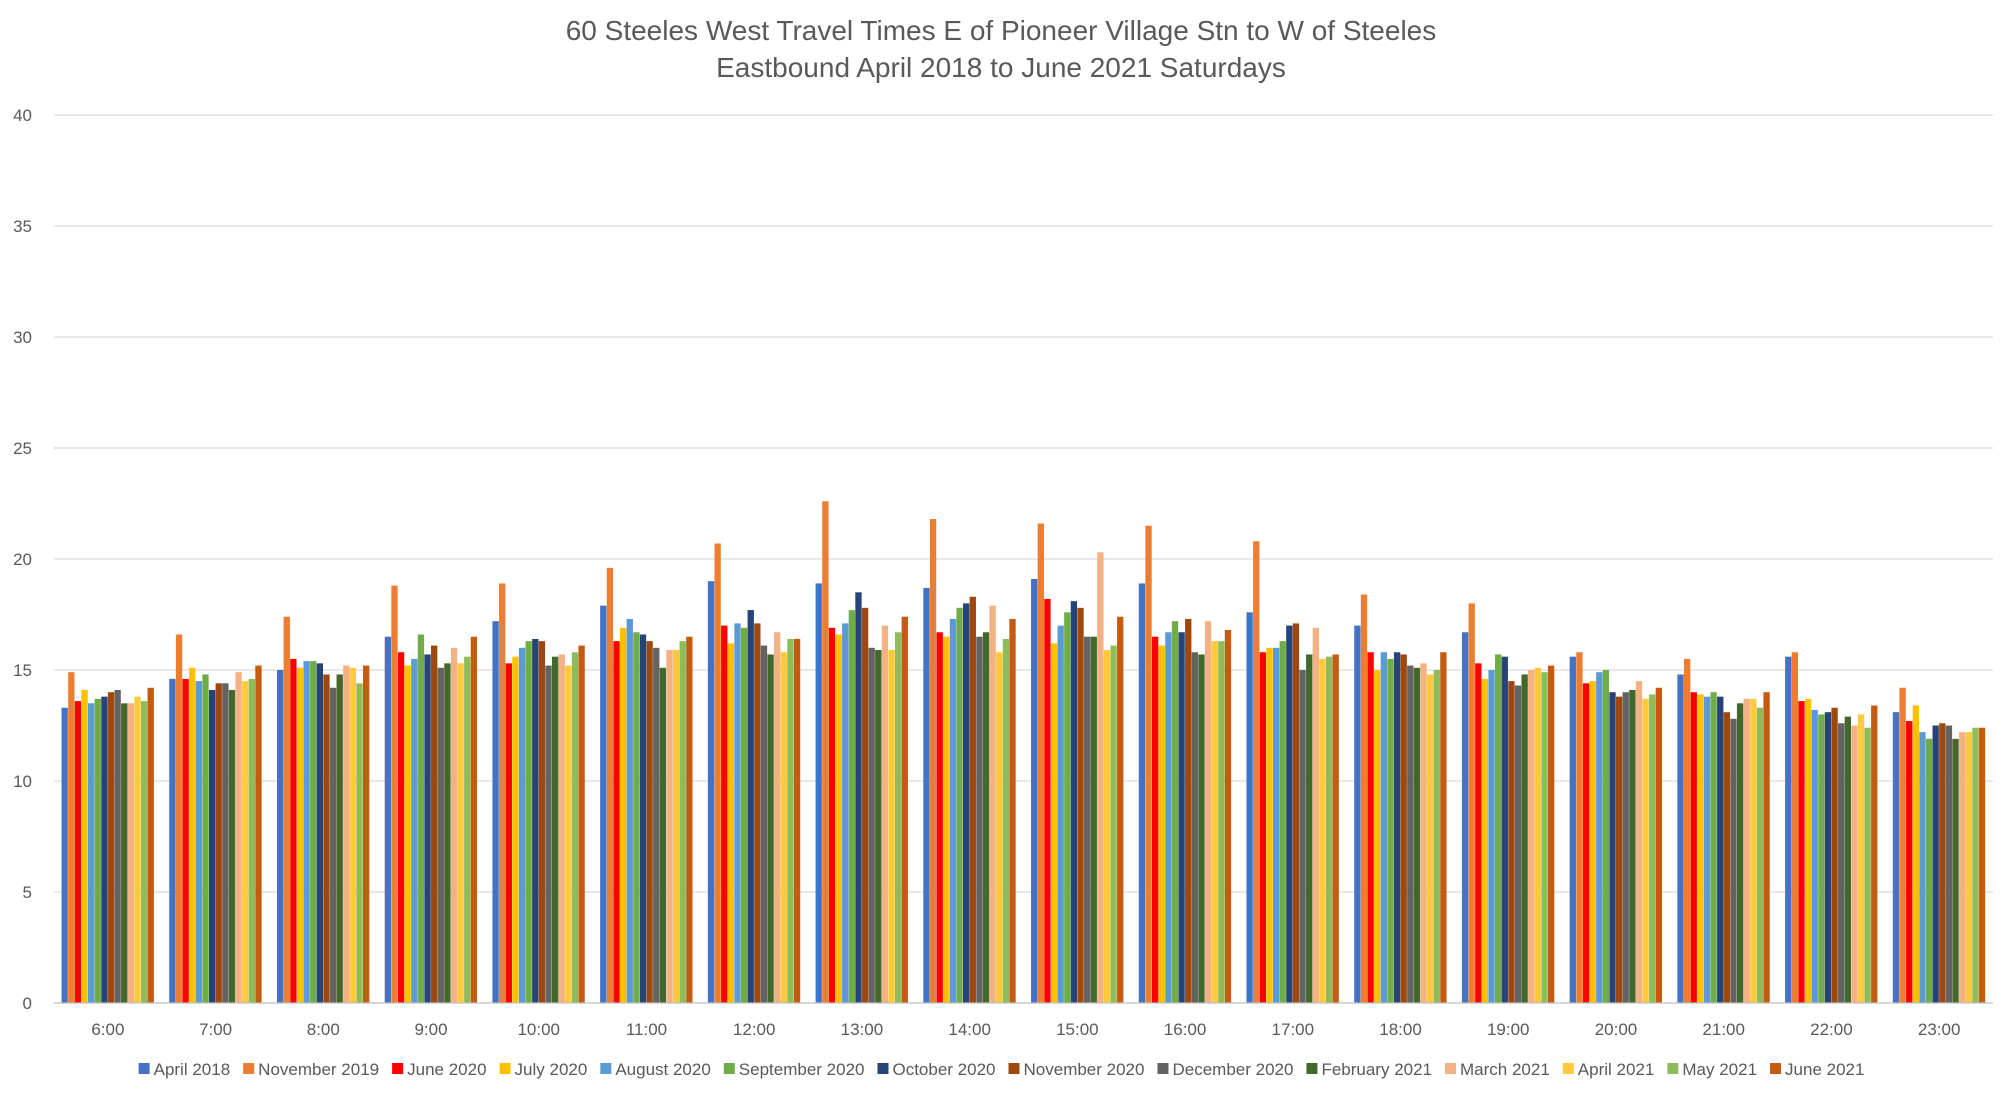  I want to click on legend-item: June 2021, so click(1817, 1069).